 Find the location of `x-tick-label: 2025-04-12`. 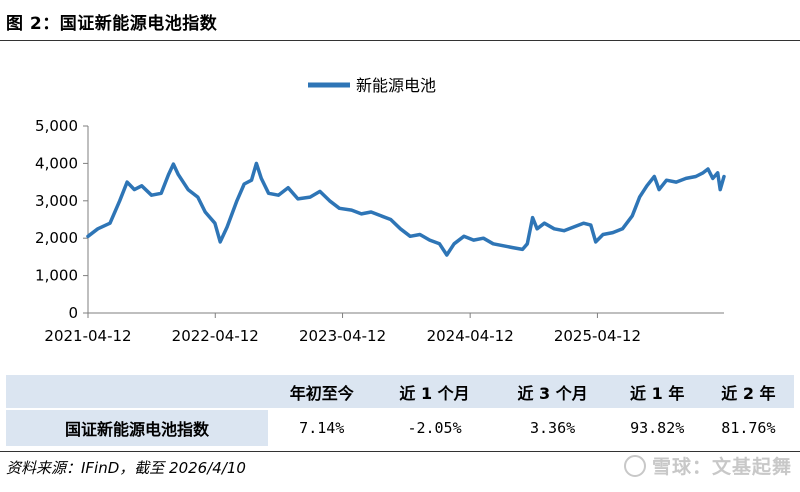

x-tick-label: 2025-04-12 is located at coordinates (597, 336).